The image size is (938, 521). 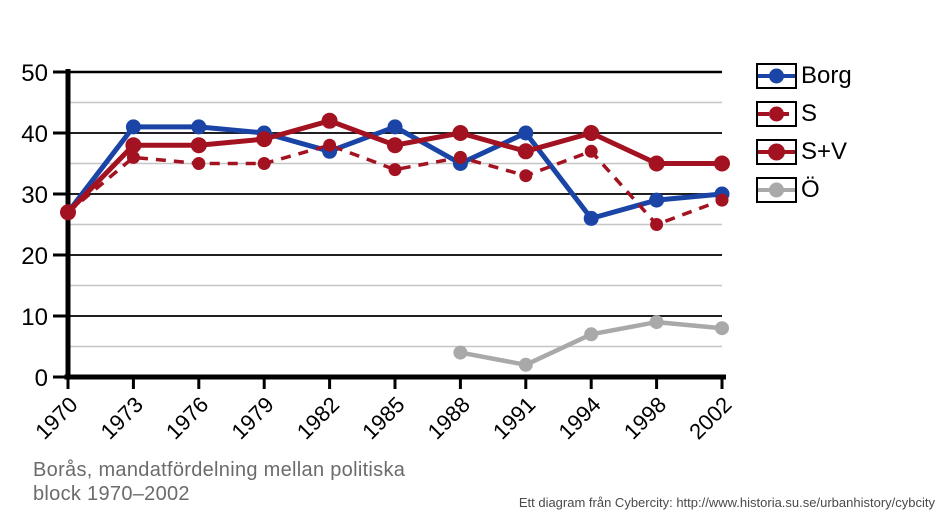 What do you see at coordinates (111, 494) in the screenshot?
I see `chart-caption-line2: block 1970–2002` at bounding box center [111, 494].